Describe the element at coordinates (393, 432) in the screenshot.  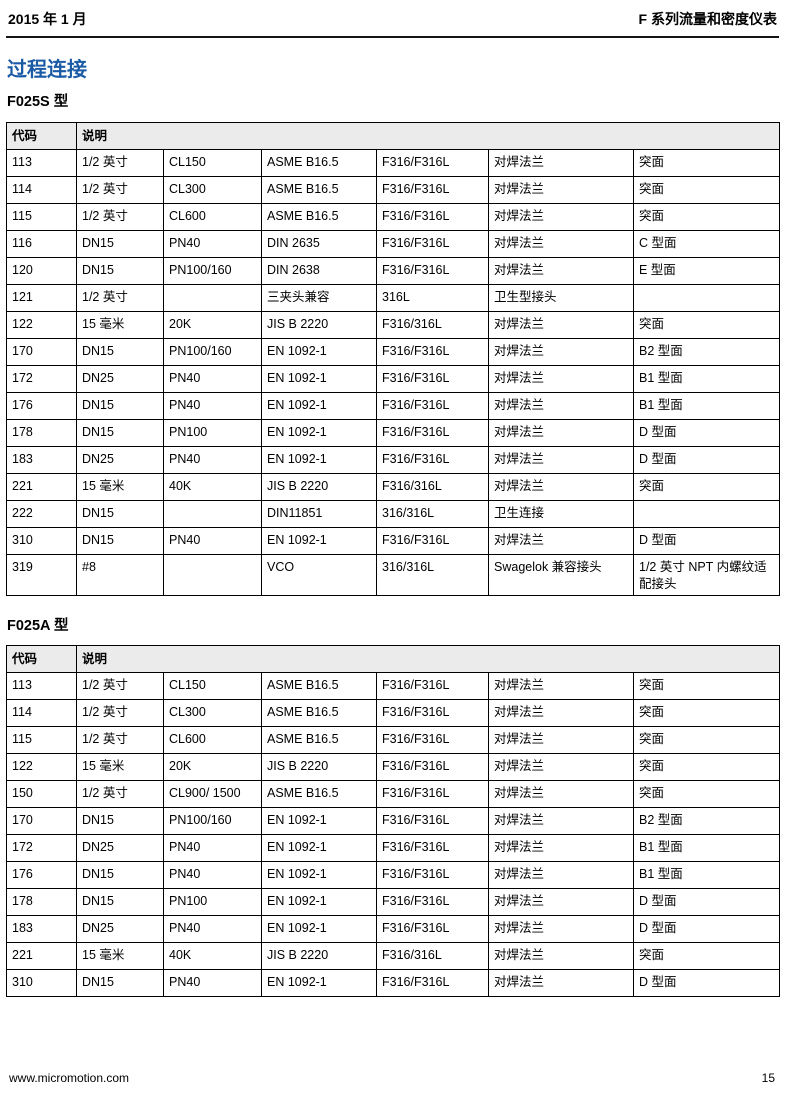
I see `table-row: 178 DN15 PN100 EN 1092-1 F316/F316L 对焊法兰 D 型面` at that location.